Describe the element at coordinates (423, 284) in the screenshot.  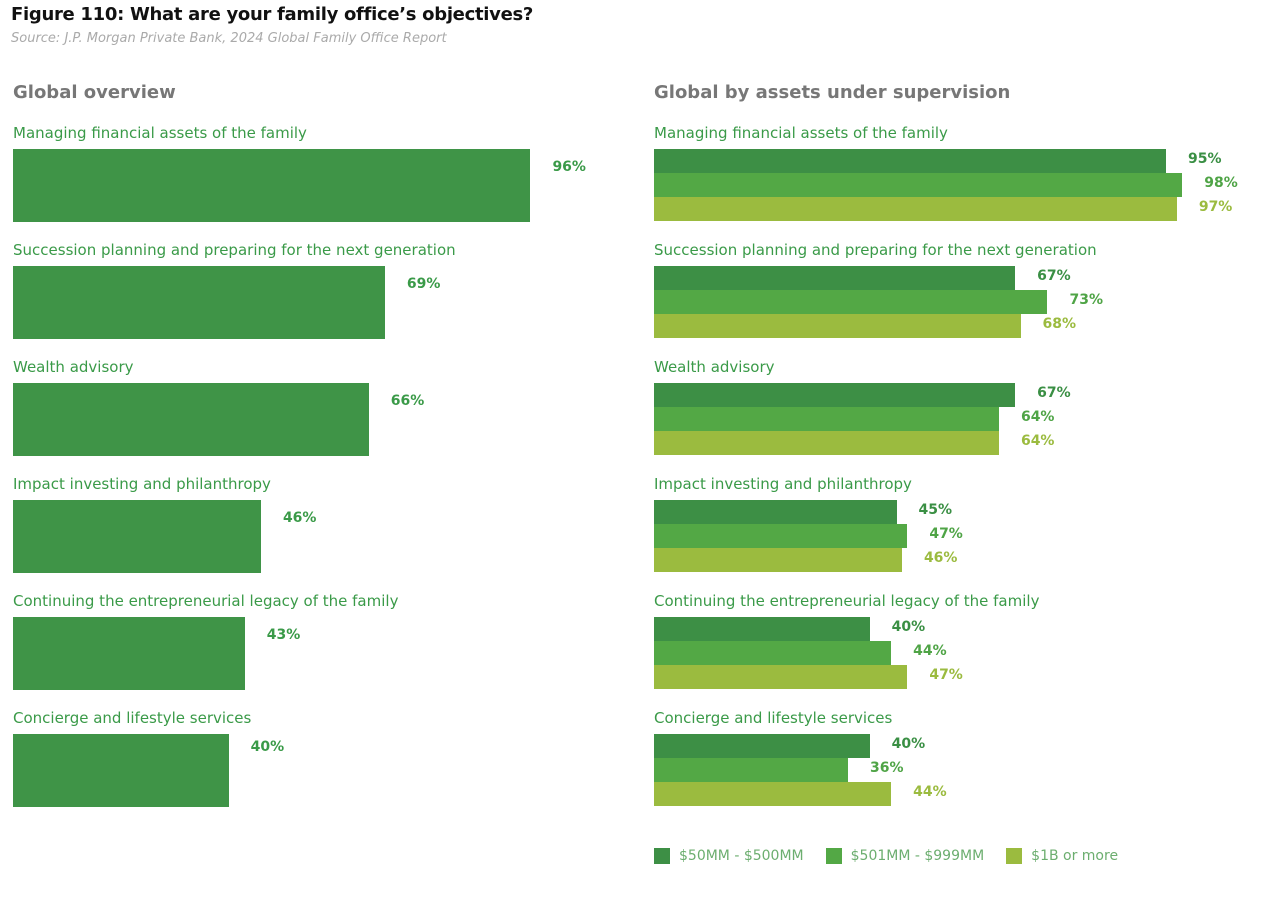
I see `value-label: 69%` at that location.